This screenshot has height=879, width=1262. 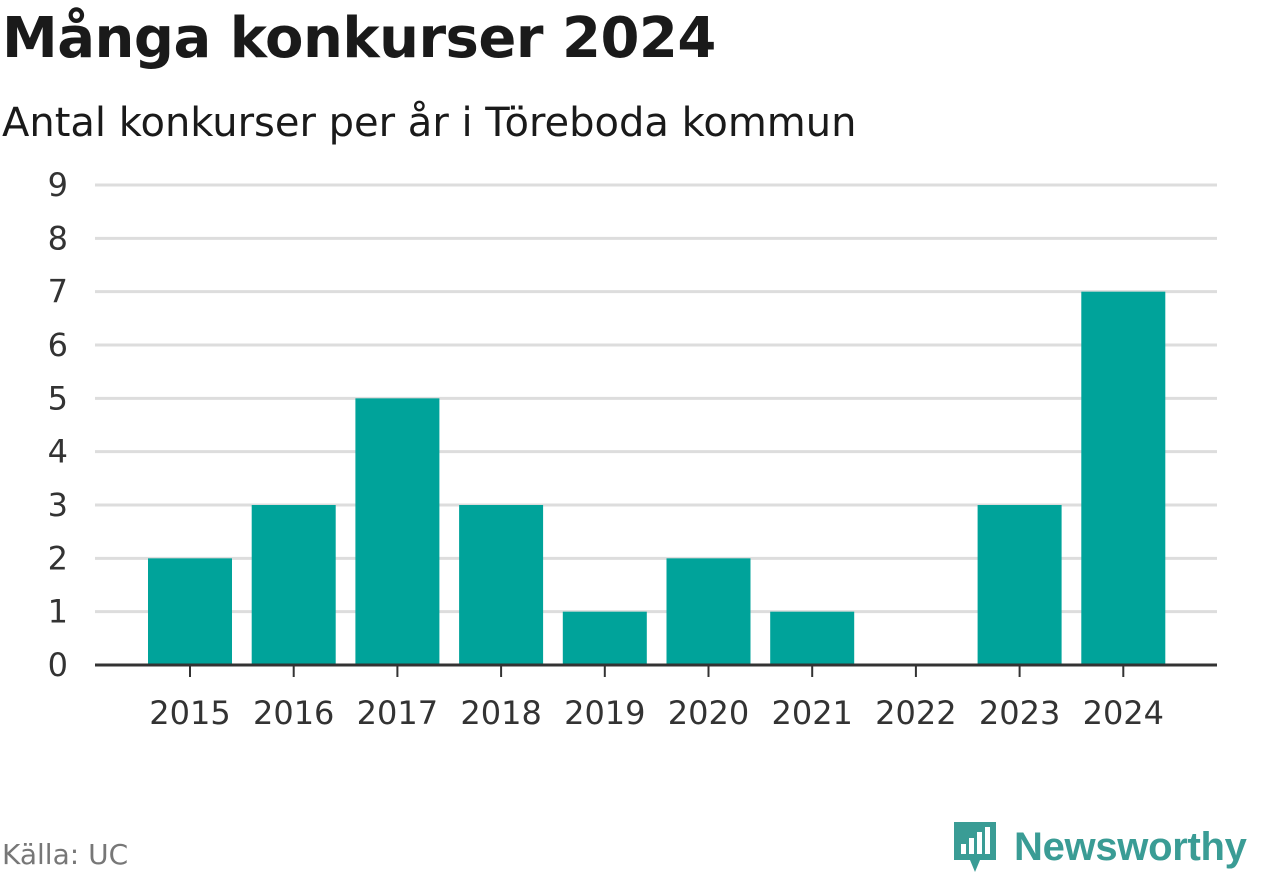 What do you see at coordinates (604, 713) in the screenshot?
I see `x-tick-label: 2019` at bounding box center [604, 713].